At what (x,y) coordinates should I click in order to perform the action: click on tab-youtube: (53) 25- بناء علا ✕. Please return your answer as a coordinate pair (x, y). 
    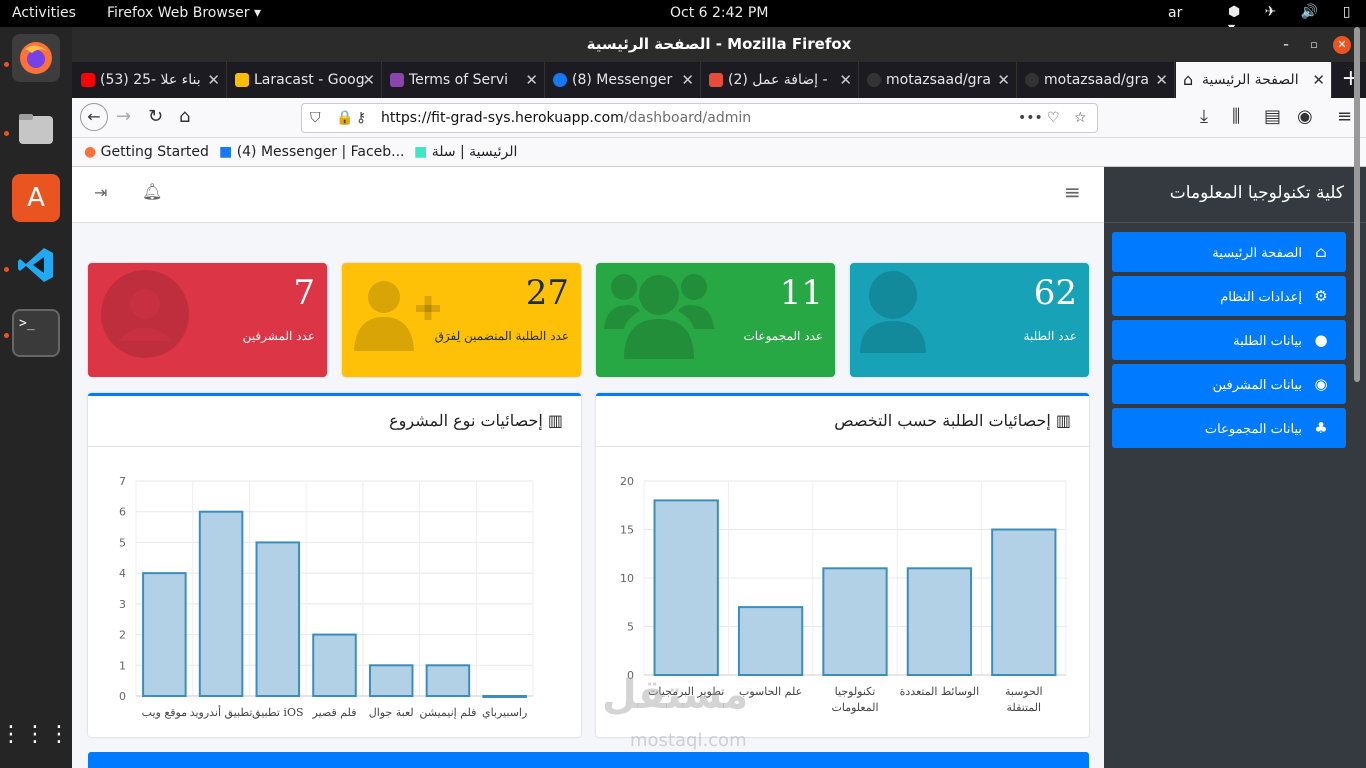
    Looking at the image, I should click on (150, 80).